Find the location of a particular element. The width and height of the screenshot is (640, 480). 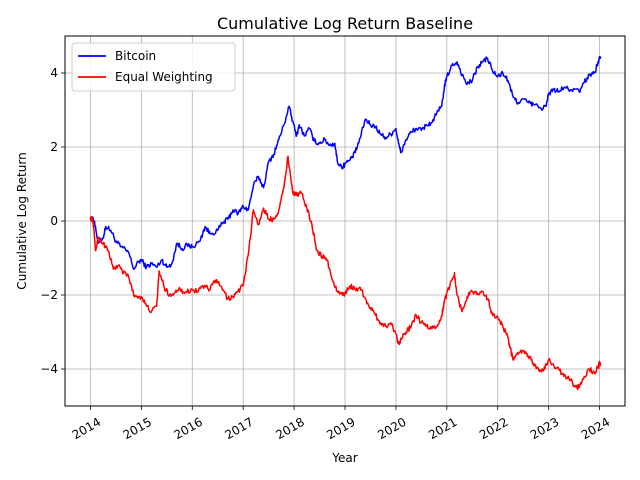

x-axis-label: Year is located at coordinates (344, 458).